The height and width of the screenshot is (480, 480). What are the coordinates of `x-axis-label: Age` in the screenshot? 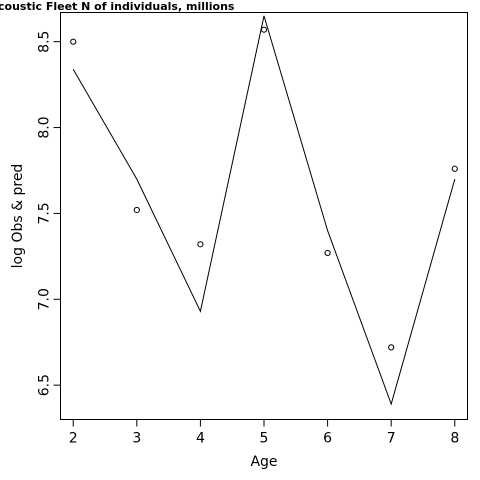 It's located at (263, 462).